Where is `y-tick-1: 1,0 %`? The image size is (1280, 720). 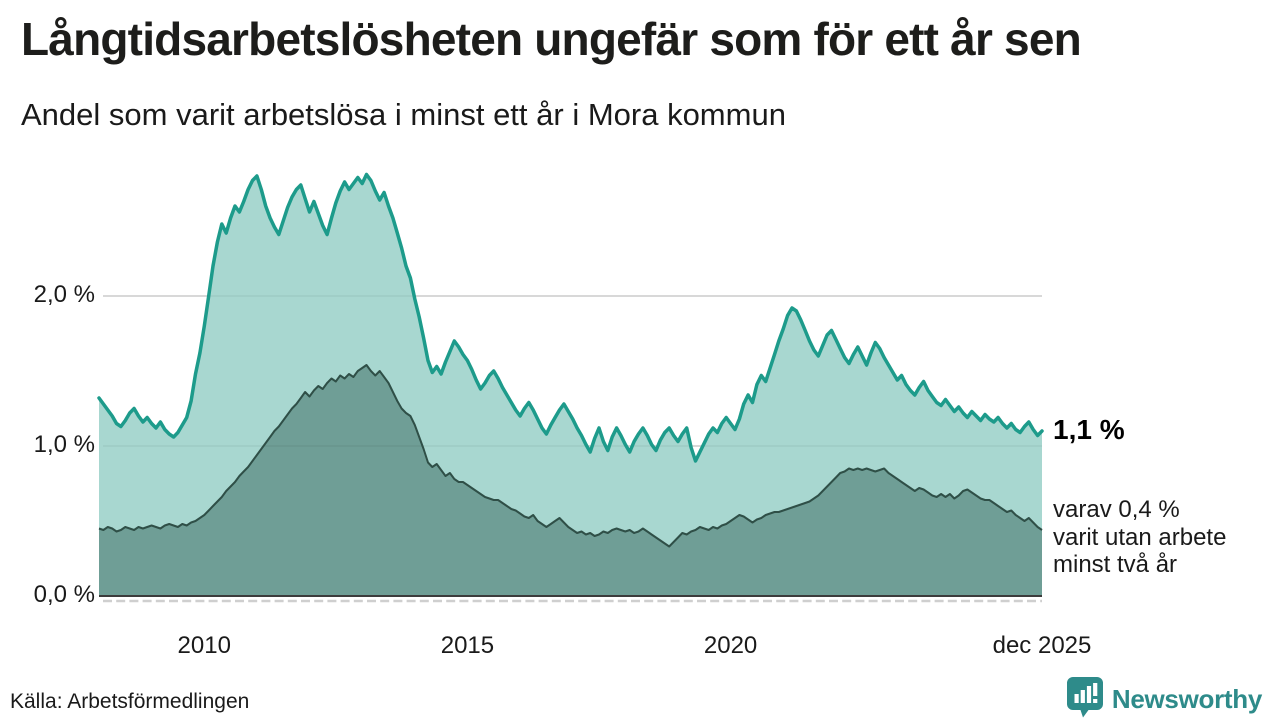 y-tick-1: 1,0 % is located at coordinates (64, 444).